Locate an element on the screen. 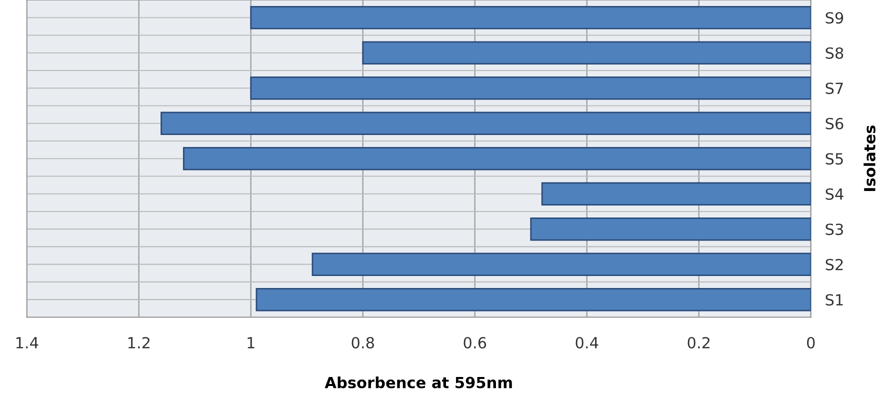 This screenshot has height=412, width=896. y-tick-label: S5 is located at coordinates (834, 159).